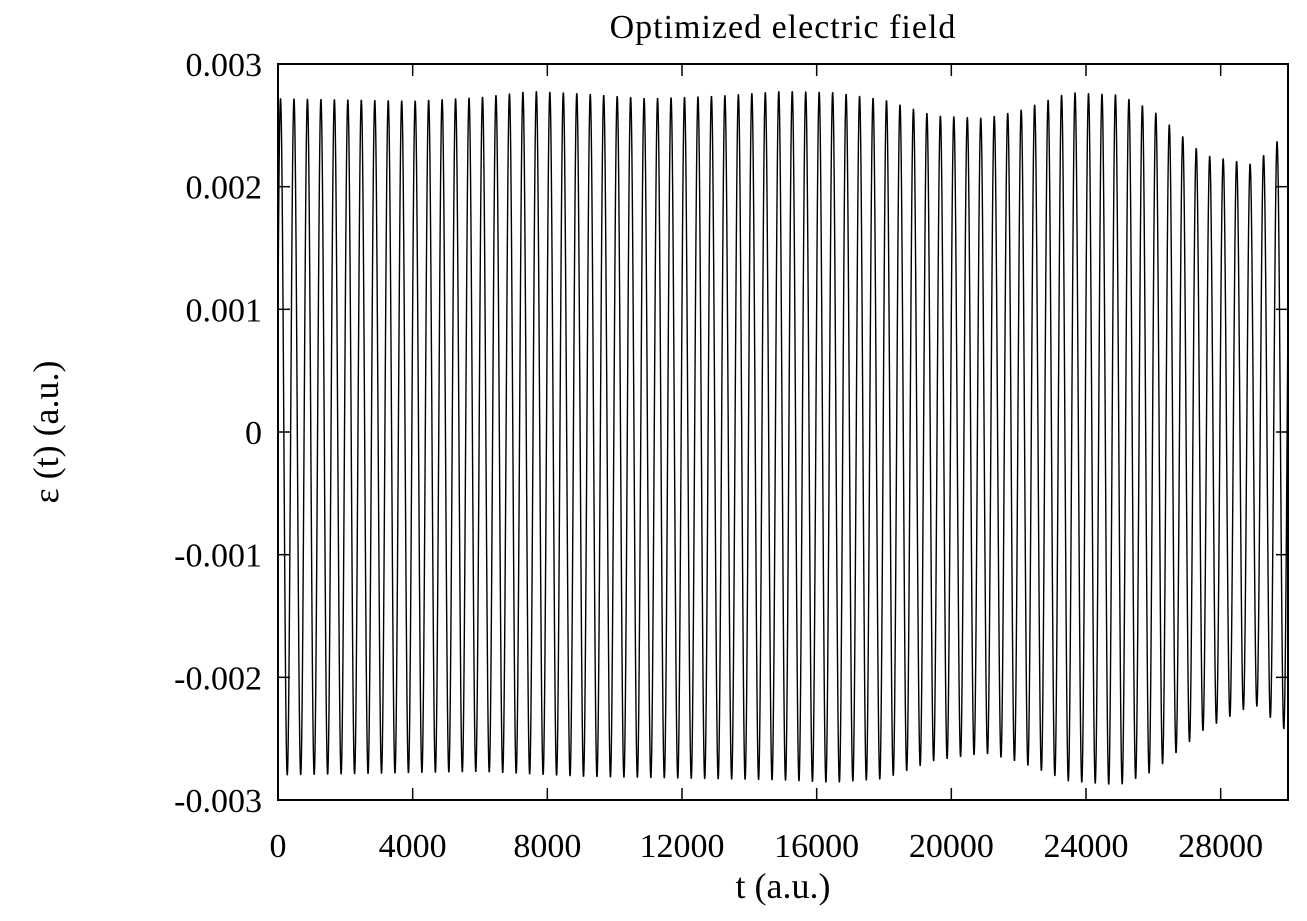 The width and height of the screenshot is (1307, 921). What do you see at coordinates (413, 846) in the screenshot?
I see `x-tick-label: 4000` at bounding box center [413, 846].